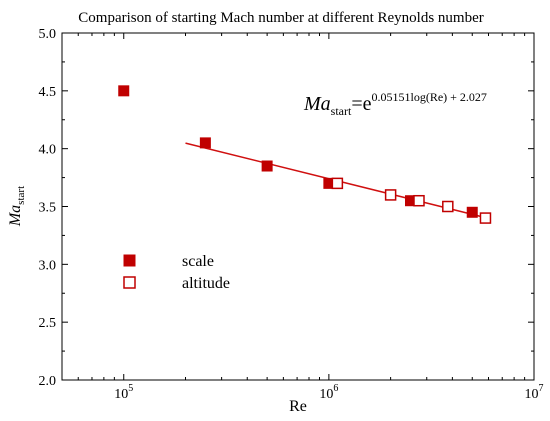 The image size is (550, 421). Describe the element at coordinates (176, 272) in the screenshot. I see `legend: scale altitude` at that location.